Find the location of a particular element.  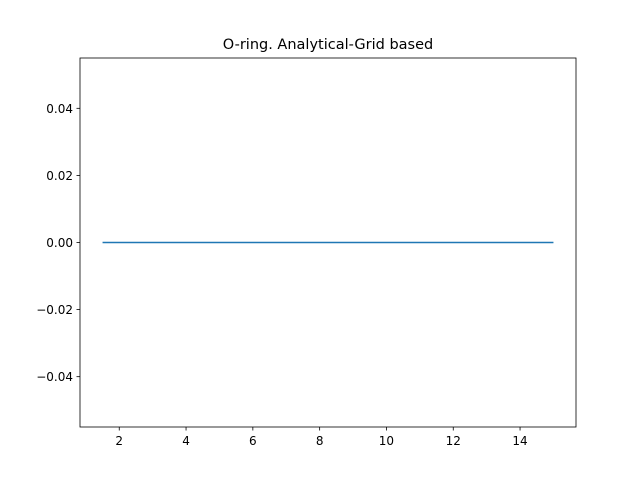

x-tick-label: 12 is located at coordinates (453, 441).